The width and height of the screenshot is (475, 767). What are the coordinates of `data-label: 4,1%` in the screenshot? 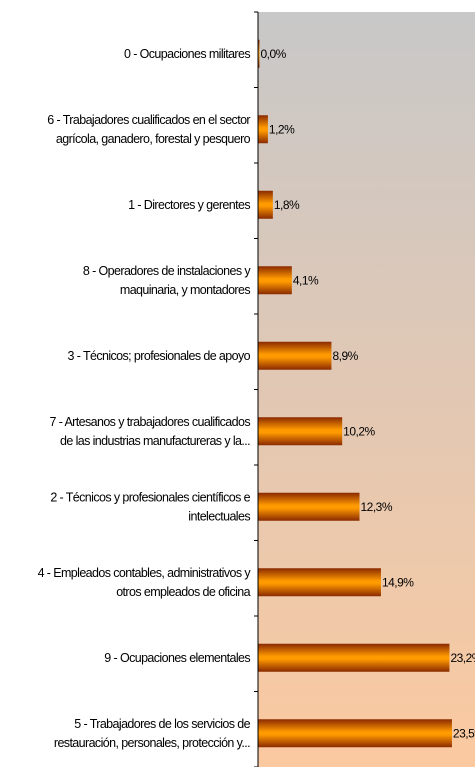 It's located at (306, 280).